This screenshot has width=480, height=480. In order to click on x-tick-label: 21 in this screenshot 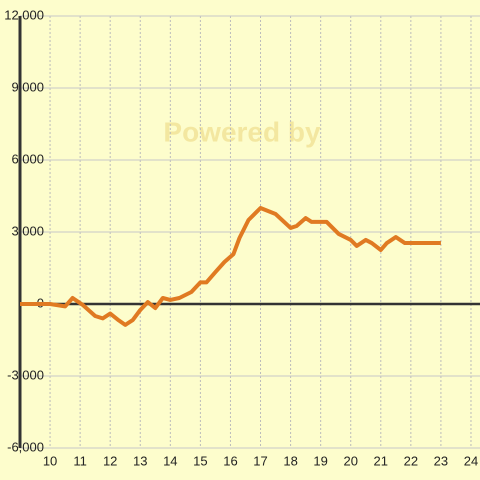, I will do `click(381, 460)`.